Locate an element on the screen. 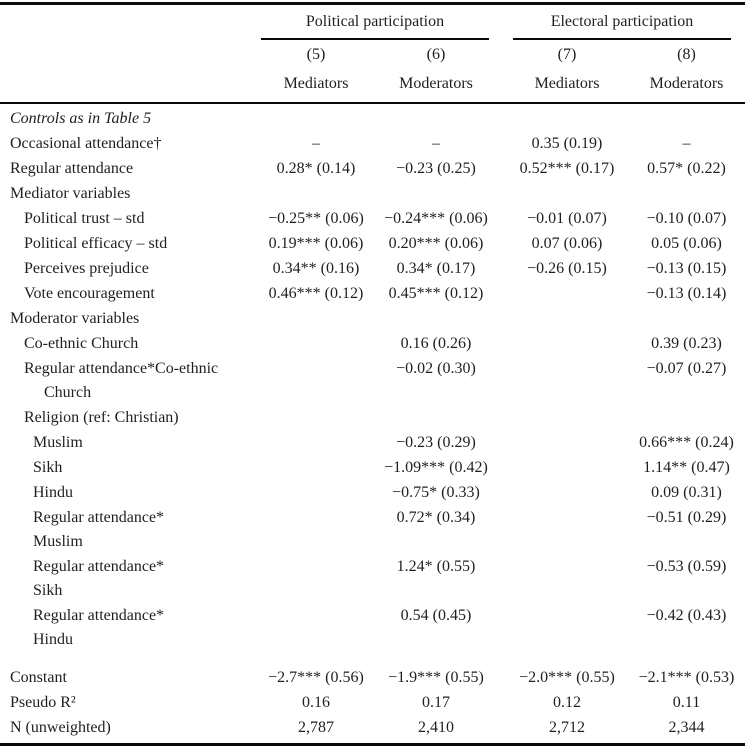 The width and height of the screenshot is (745, 746). row-label: Political trust – std is located at coordinates (84, 218).